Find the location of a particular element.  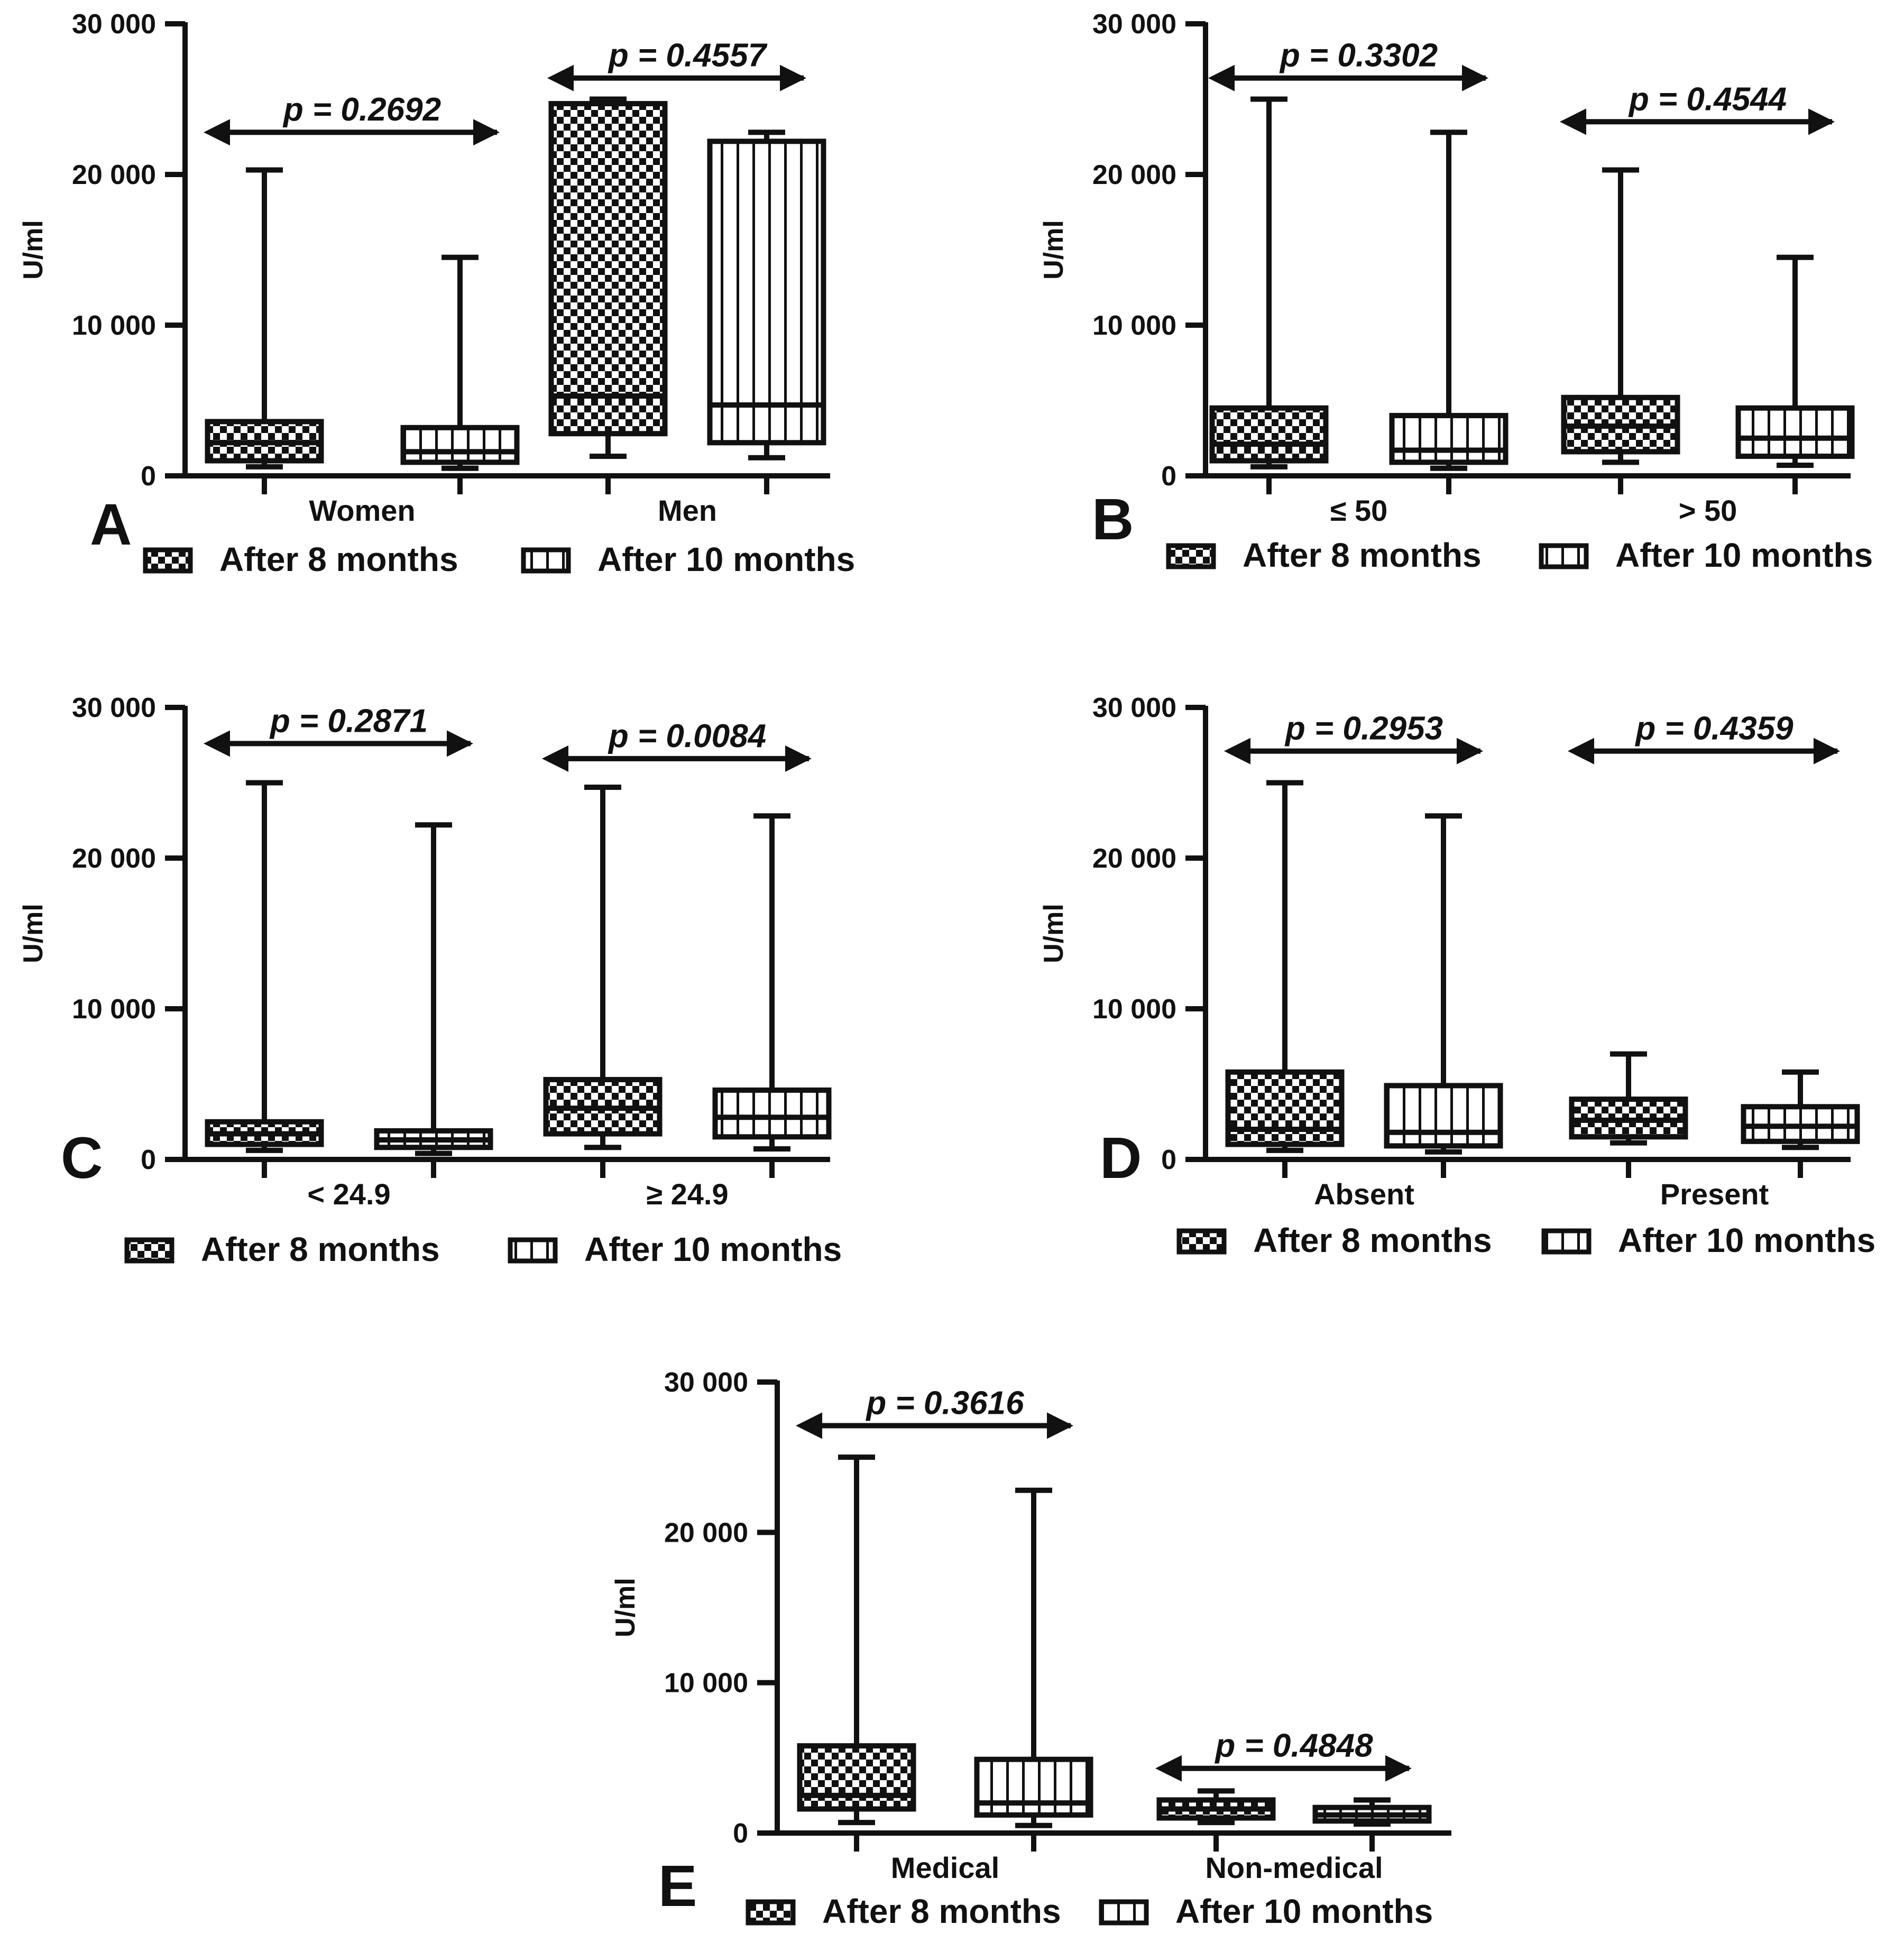

group-1: Non-medical p = 0.4848 is located at coordinates (1293, 1806).